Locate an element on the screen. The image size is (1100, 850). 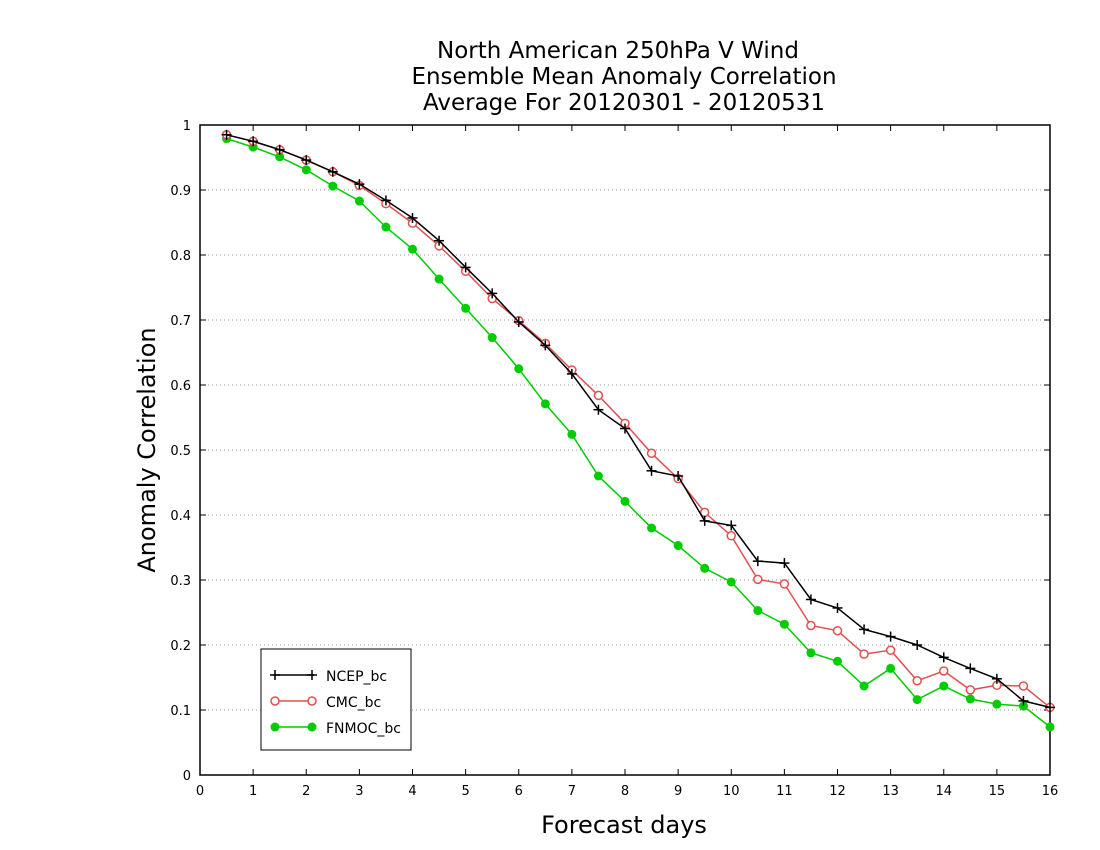
x-tick-label: 10 is located at coordinates (731, 791).